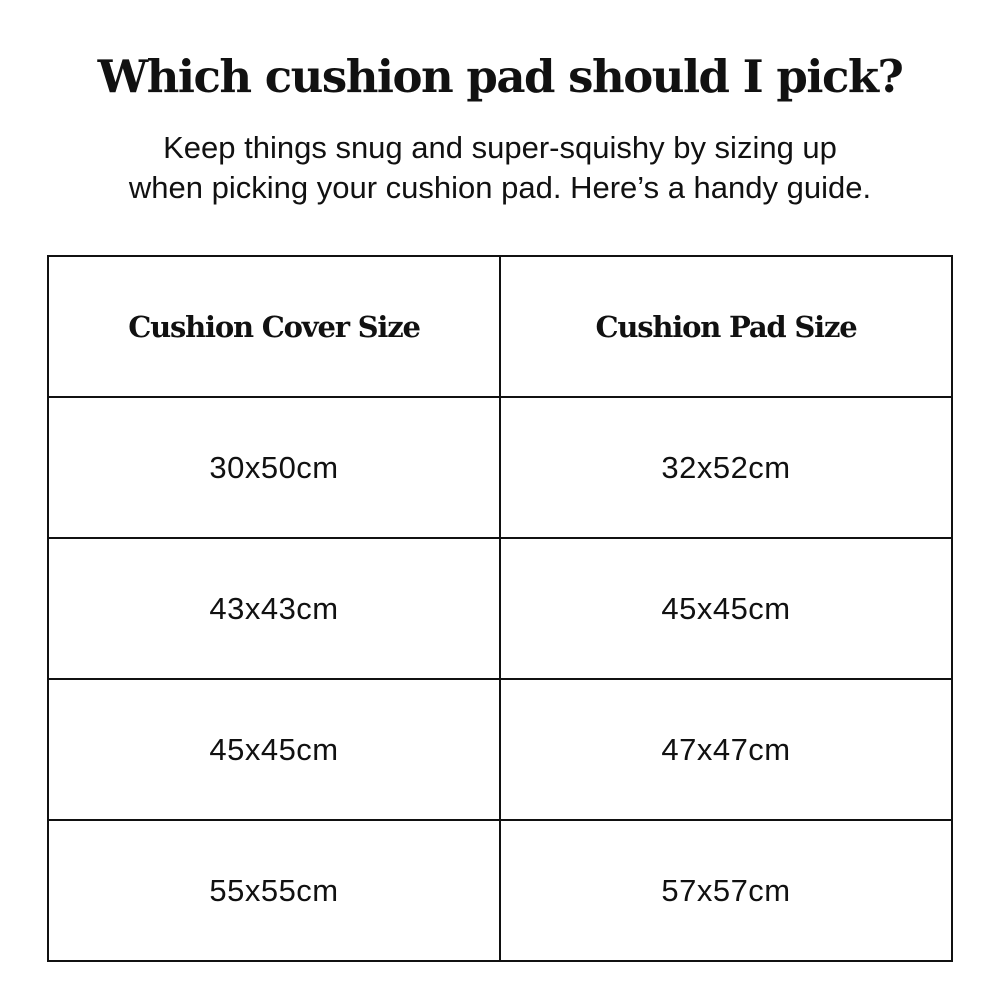 This screenshot has height=1000, width=1000. I want to click on table-row: 30x50cm 32x52cm, so click(500, 467).